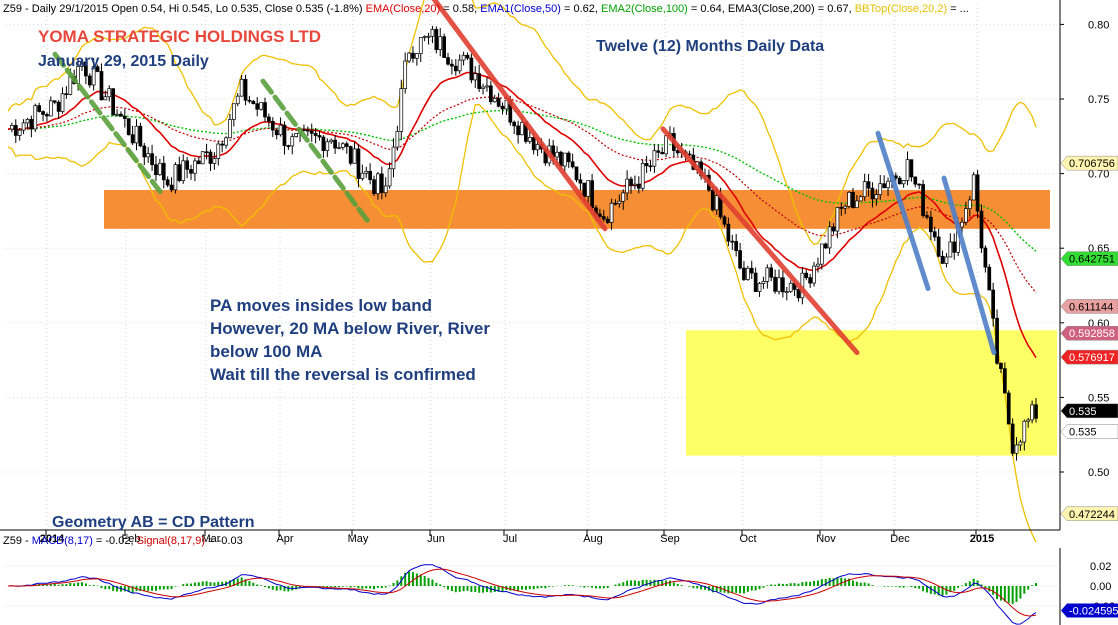 Image resolution: width=1118 pixels, height=625 pixels. Describe the element at coordinates (670, 539) in the screenshot. I see `x-tick-label: Sep` at that location.